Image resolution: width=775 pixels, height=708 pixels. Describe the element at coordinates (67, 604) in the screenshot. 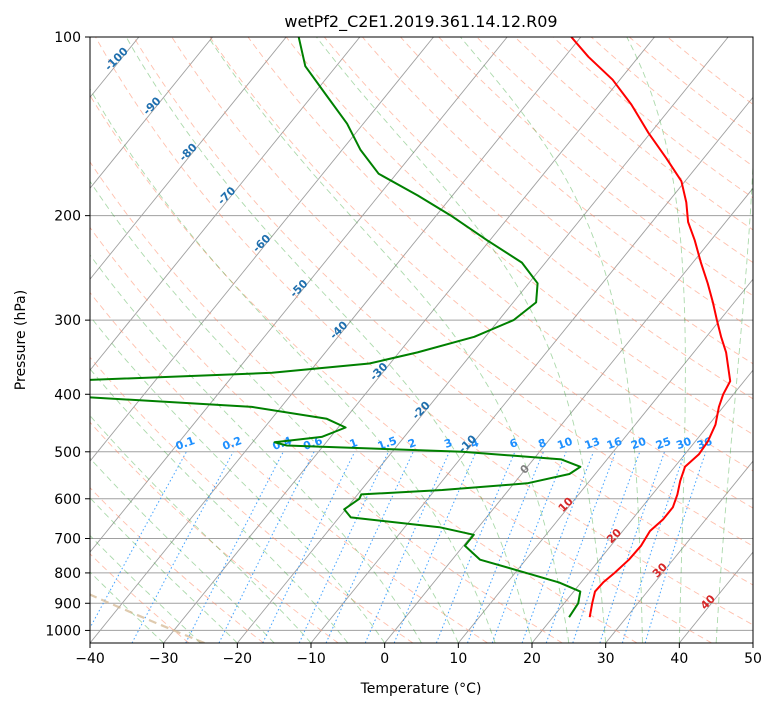

I see `y-tick-label: 900` at that location.